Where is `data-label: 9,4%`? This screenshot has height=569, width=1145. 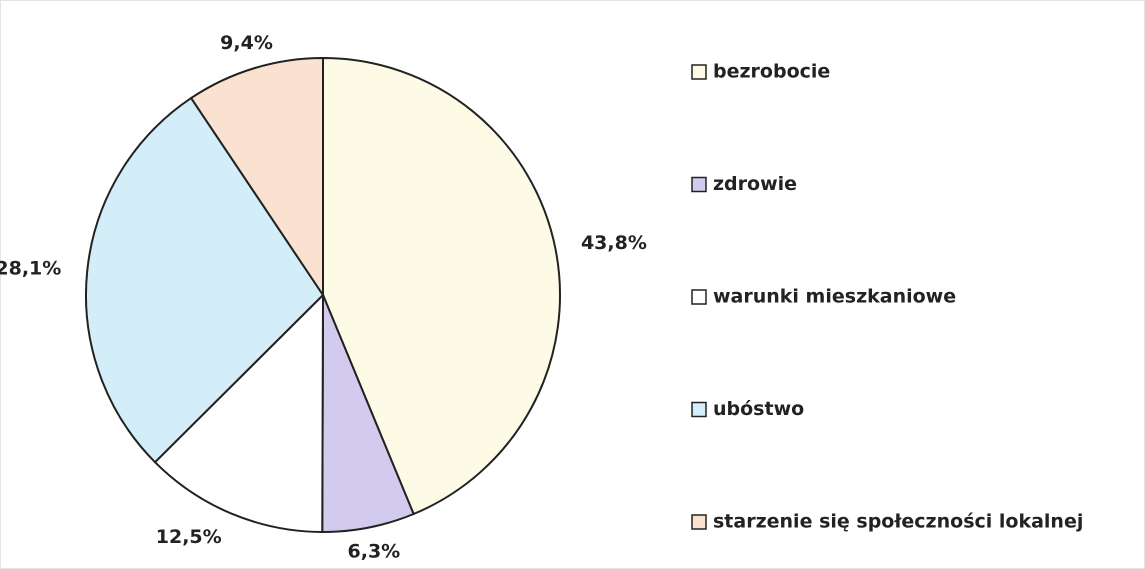
data-label: 9,4% is located at coordinates (246, 43).